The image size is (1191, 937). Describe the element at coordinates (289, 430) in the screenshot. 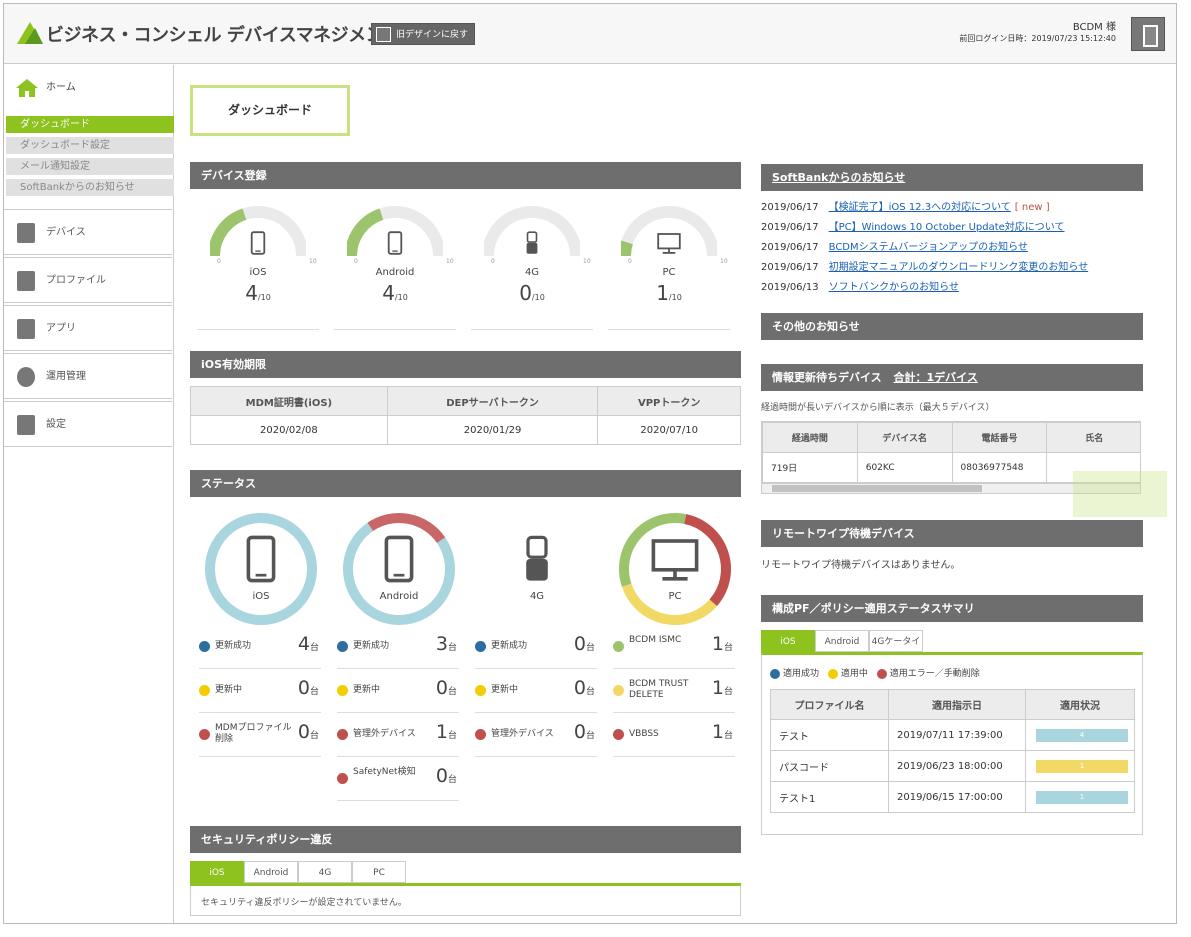

I see `ios-expiry-mdm-value: 2020/02/08` at that location.